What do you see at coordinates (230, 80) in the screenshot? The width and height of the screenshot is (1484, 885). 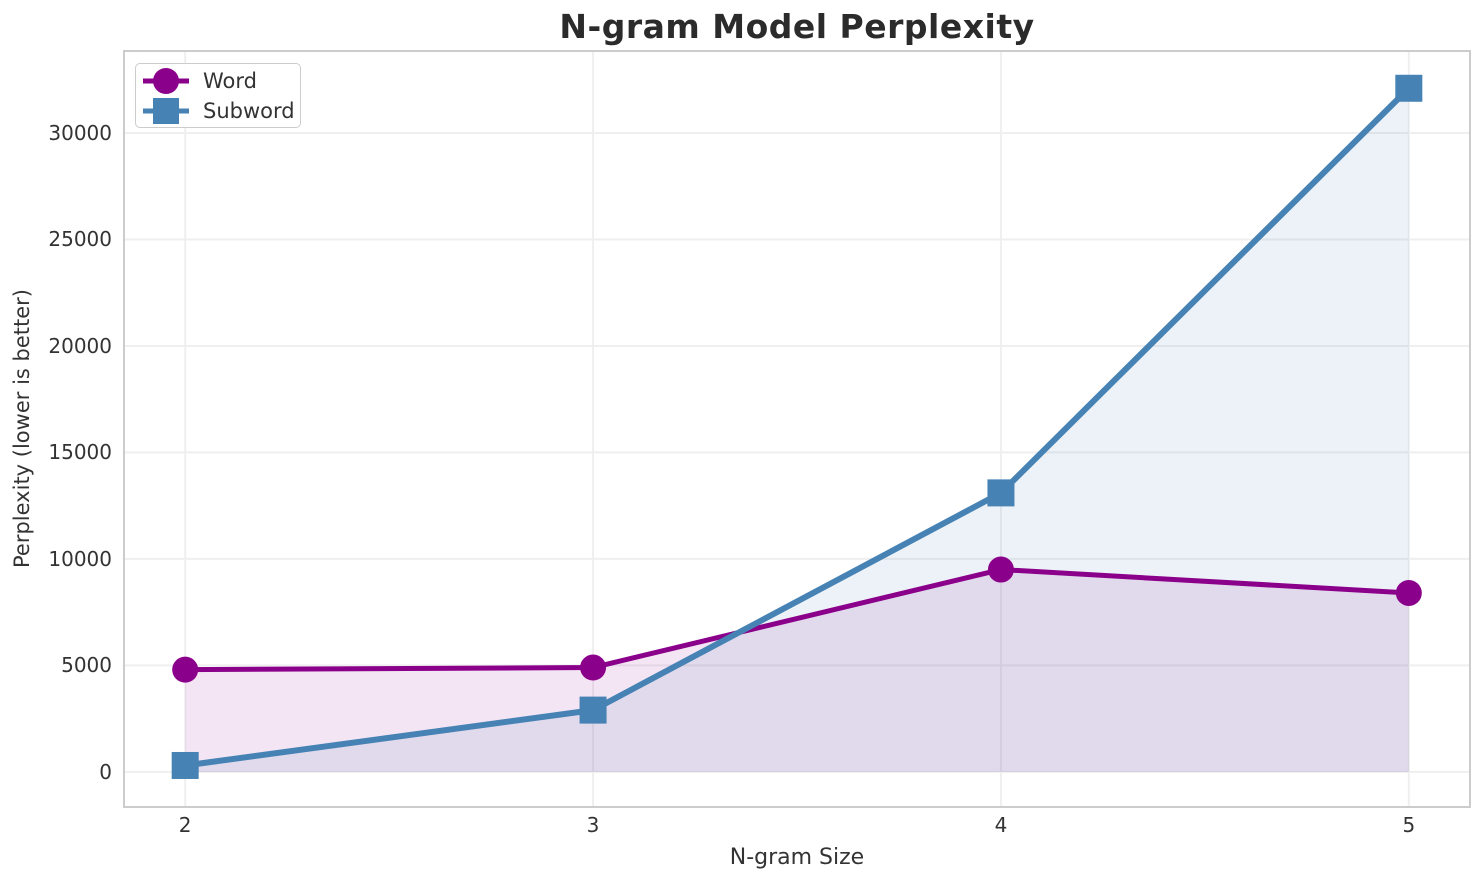 I see `legend-label-word: Word` at bounding box center [230, 80].